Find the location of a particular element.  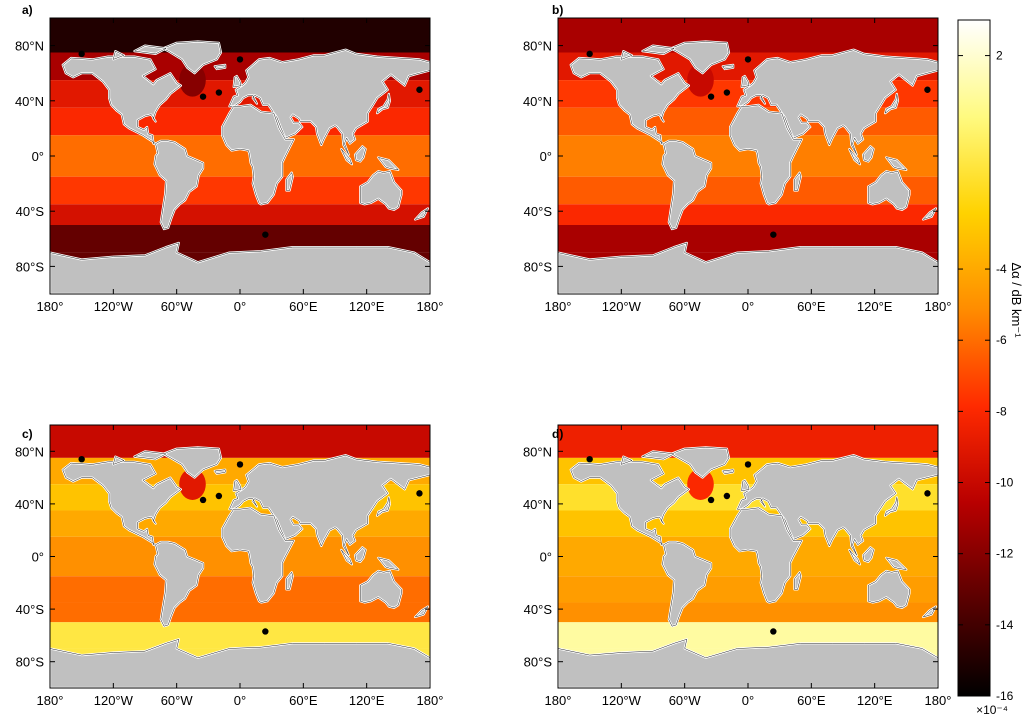

colorbar-ticks: 2 -4 -6 -8 -10 -12 -14 -16 is located at coordinates (986, 376).